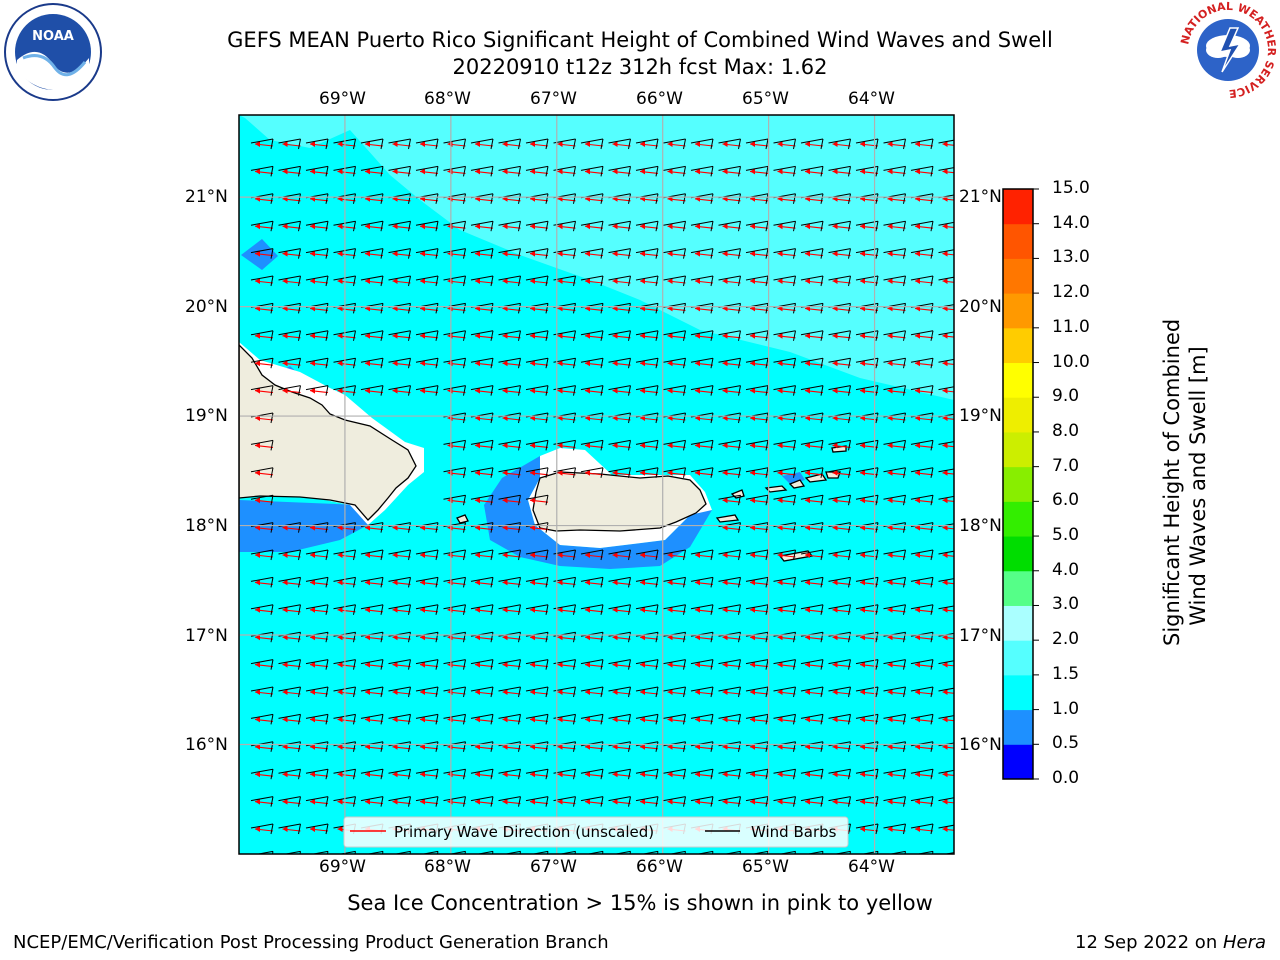 The image size is (1280, 960). What do you see at coordinates (1198, 486) in the screenshot?
I see `colorbar-label-line2: Wind Waves and Swell [m]` at bounding box center [1198, 486].